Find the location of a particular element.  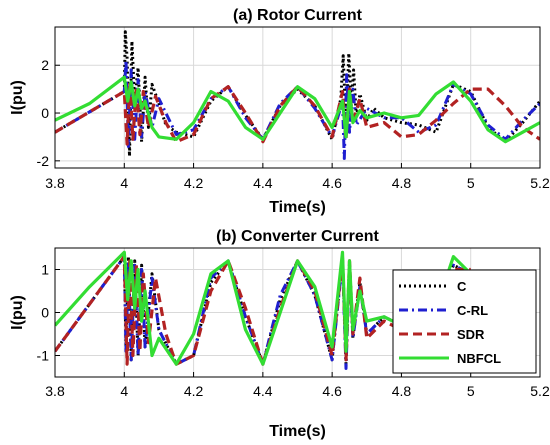

legend-item: C-RL is located at coordinates (443, 310).